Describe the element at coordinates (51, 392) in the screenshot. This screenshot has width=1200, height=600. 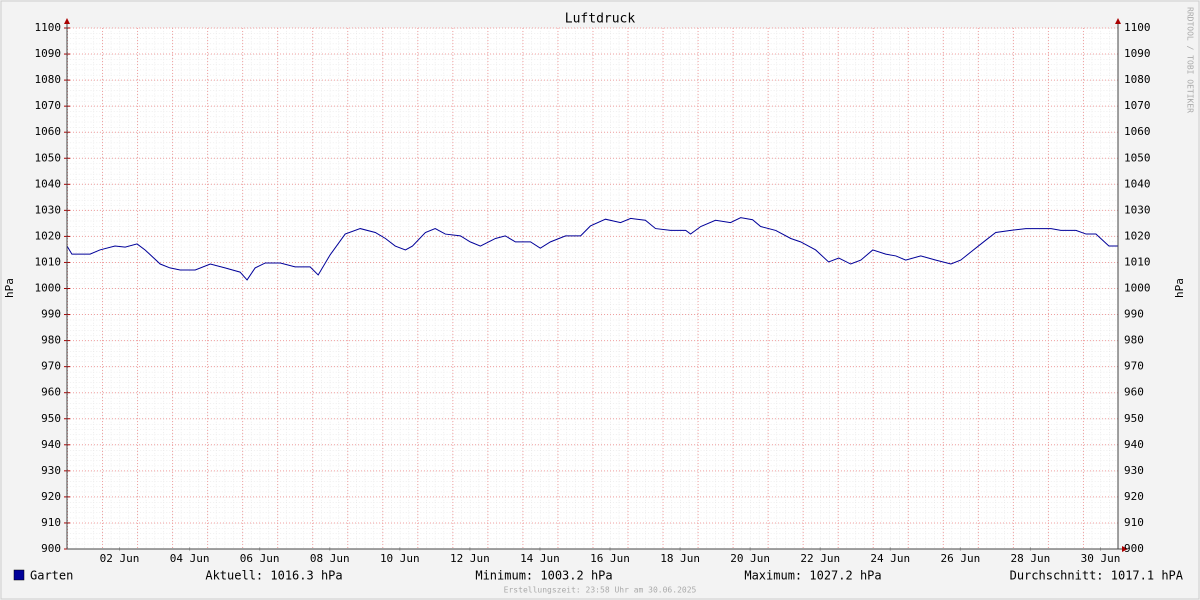
I see `y-tick-label: 960` at that location.